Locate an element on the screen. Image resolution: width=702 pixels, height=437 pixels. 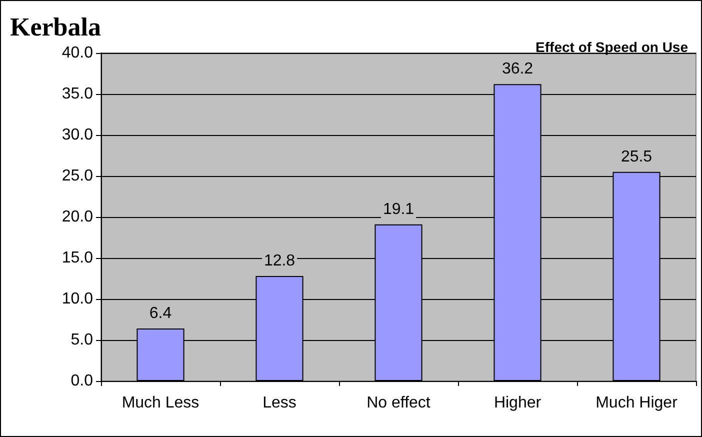
y-tick-label: 0.0 is located at coordinates (82, 381).